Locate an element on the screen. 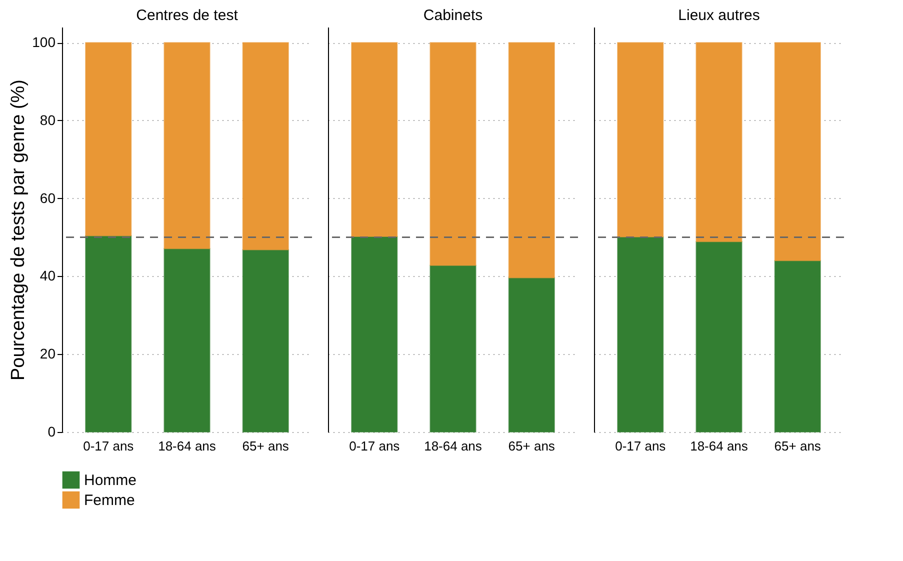  y-tick-label: 0 is located at coordinates (52, 432).